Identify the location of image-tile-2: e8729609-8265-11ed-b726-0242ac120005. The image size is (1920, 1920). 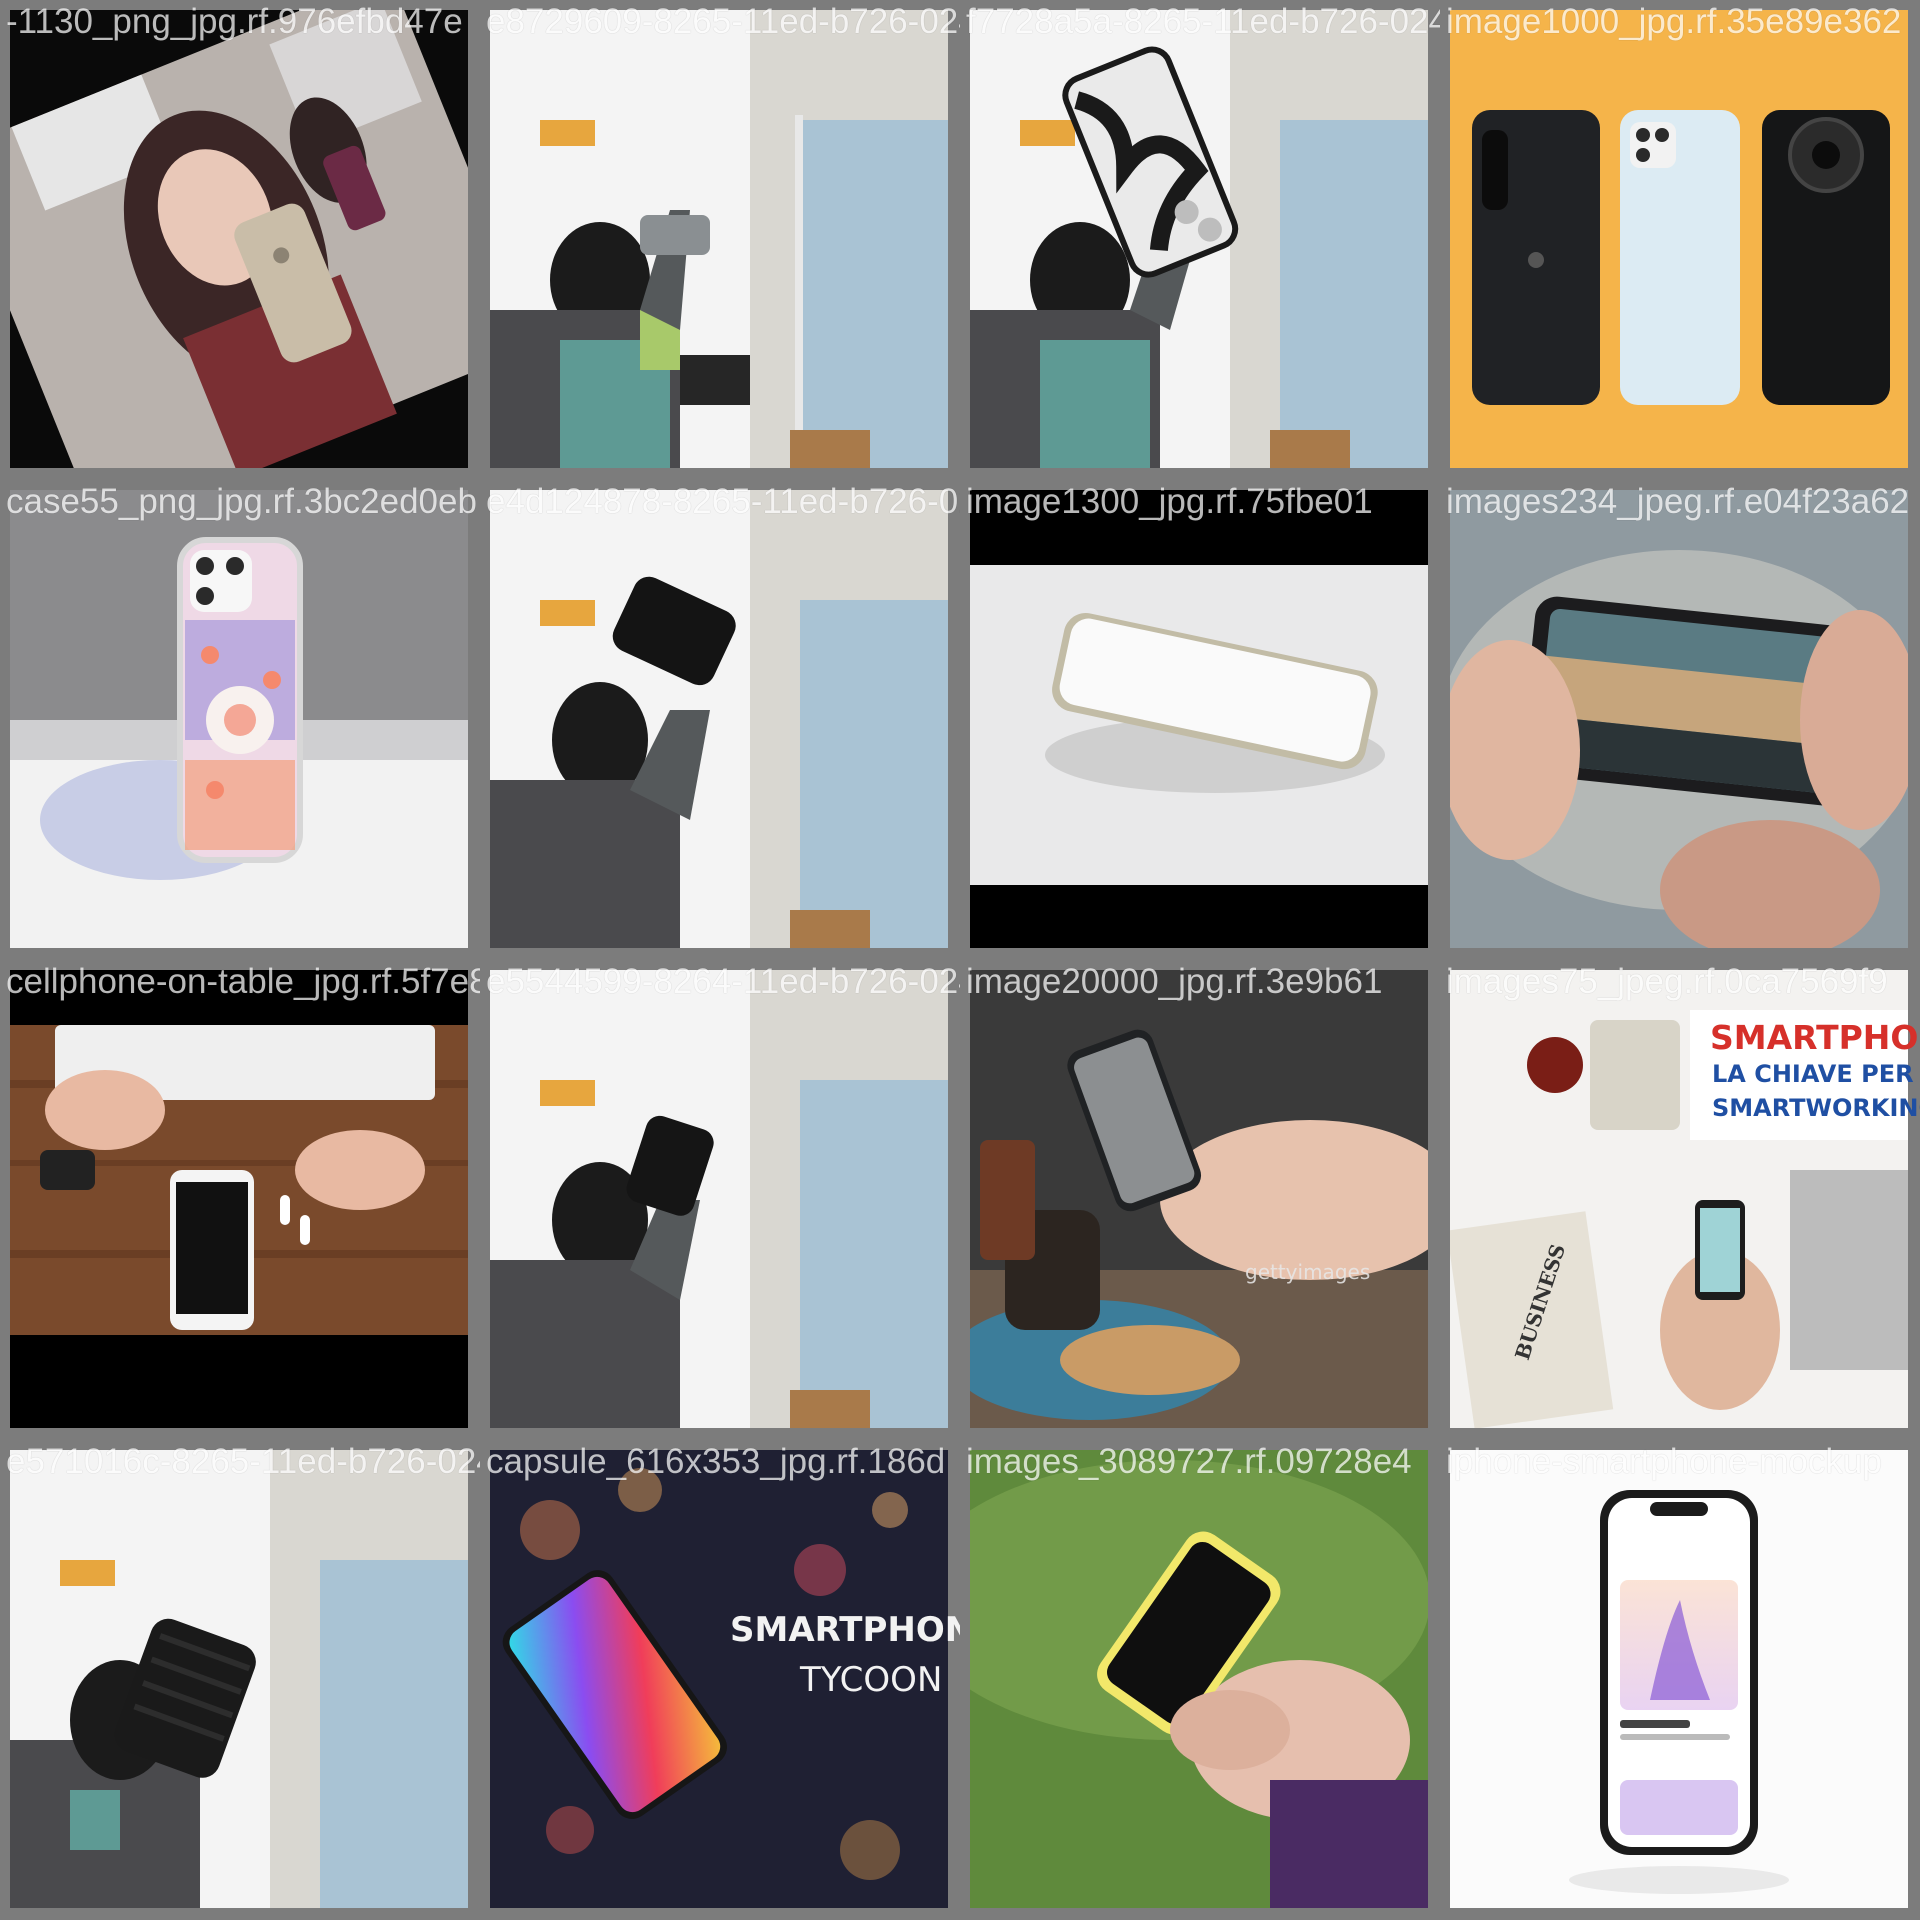
(720, 240).